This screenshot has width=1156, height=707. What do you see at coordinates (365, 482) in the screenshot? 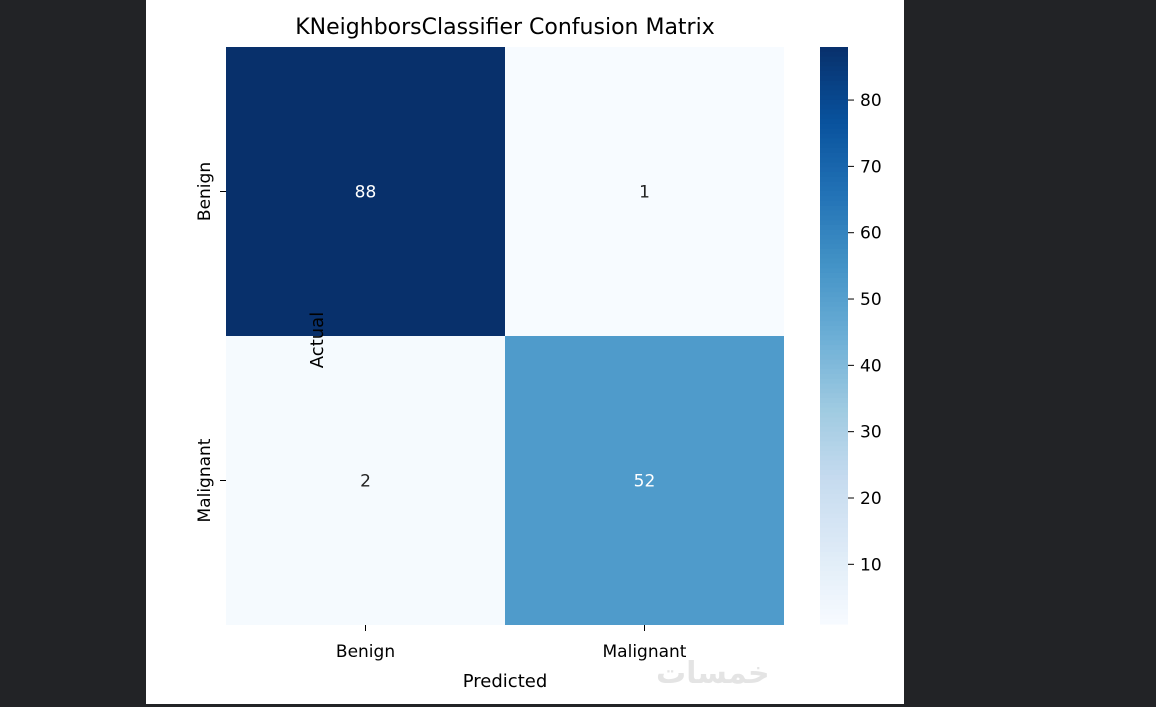
I see `cell-value-label-1-0: 2` at bounding box center [365, 482].